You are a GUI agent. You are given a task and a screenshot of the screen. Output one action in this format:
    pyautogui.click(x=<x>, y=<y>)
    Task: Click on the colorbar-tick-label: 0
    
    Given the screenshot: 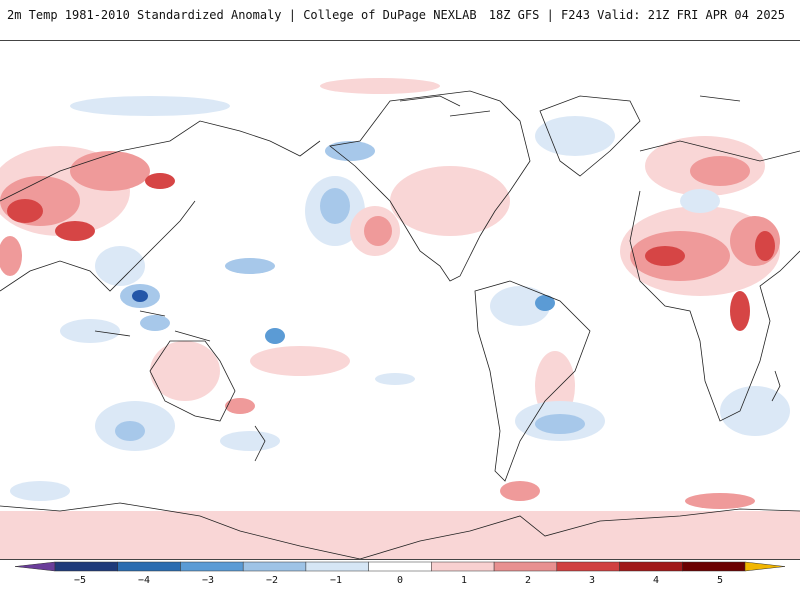 What is the action you would take?
    pyautogui.click(x=400, y=580)
    